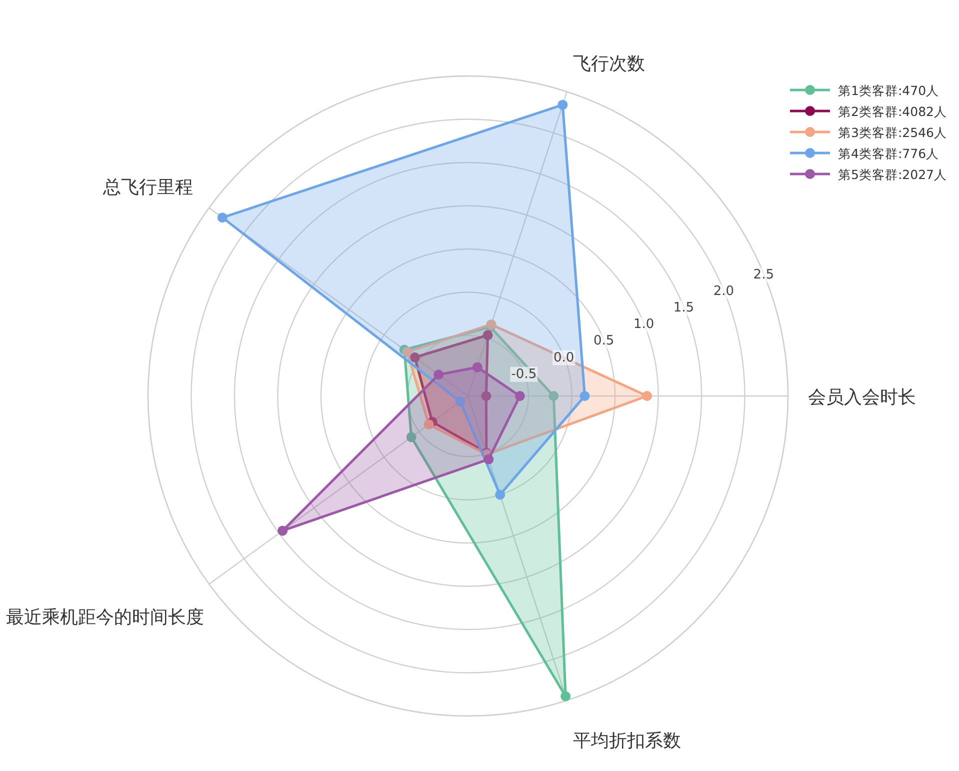  Describe the element at coordinates (609, 64) in the screenshot. I see `spoke-label: 飞行次数` at that location.